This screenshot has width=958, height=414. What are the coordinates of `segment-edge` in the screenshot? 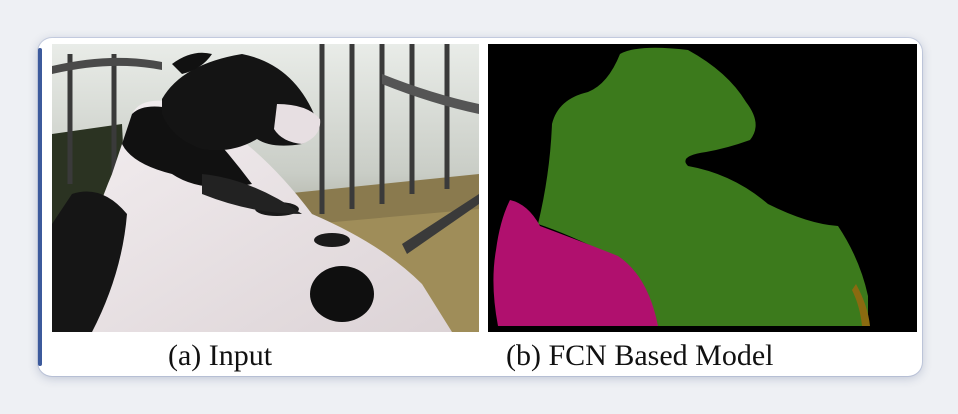 It's located at (861, 305).